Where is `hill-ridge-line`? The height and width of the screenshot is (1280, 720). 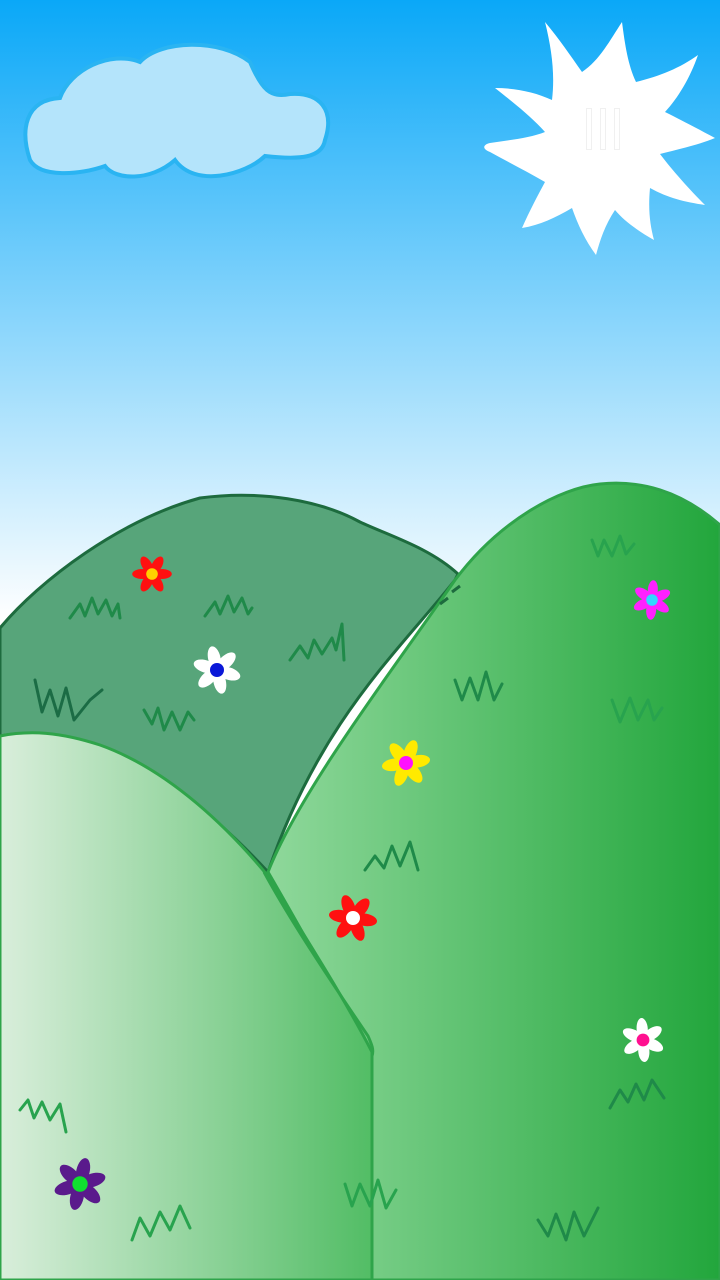
hill-ridge-line is located at coordinates (318, 964).